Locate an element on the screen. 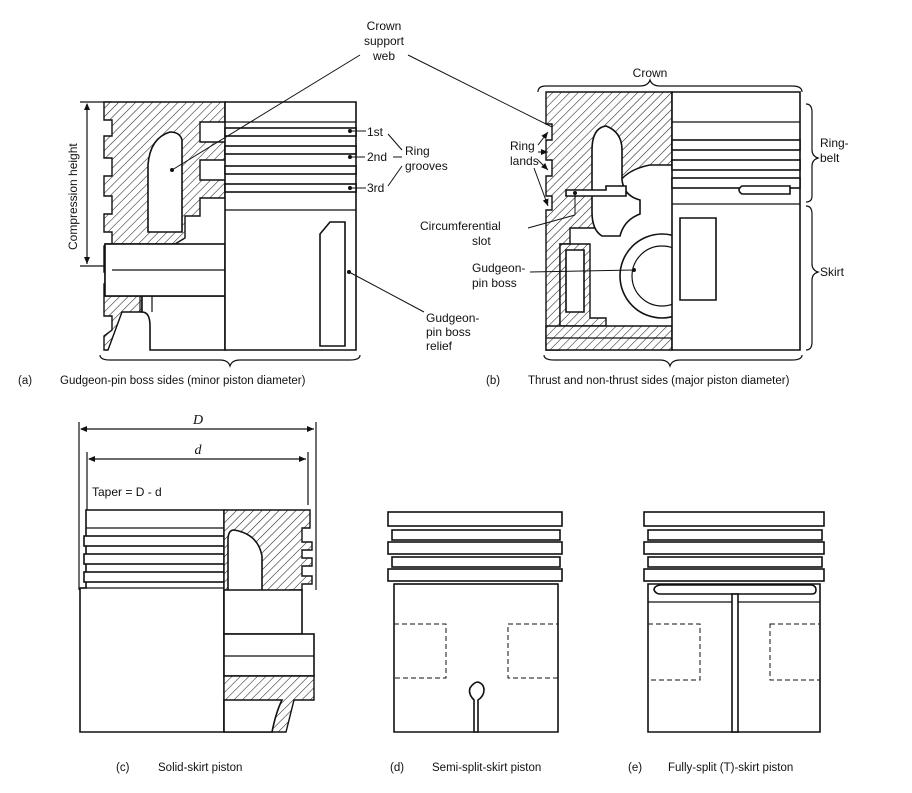  label-gp-relief-2: pin boss is located at coordinates (448, 332).